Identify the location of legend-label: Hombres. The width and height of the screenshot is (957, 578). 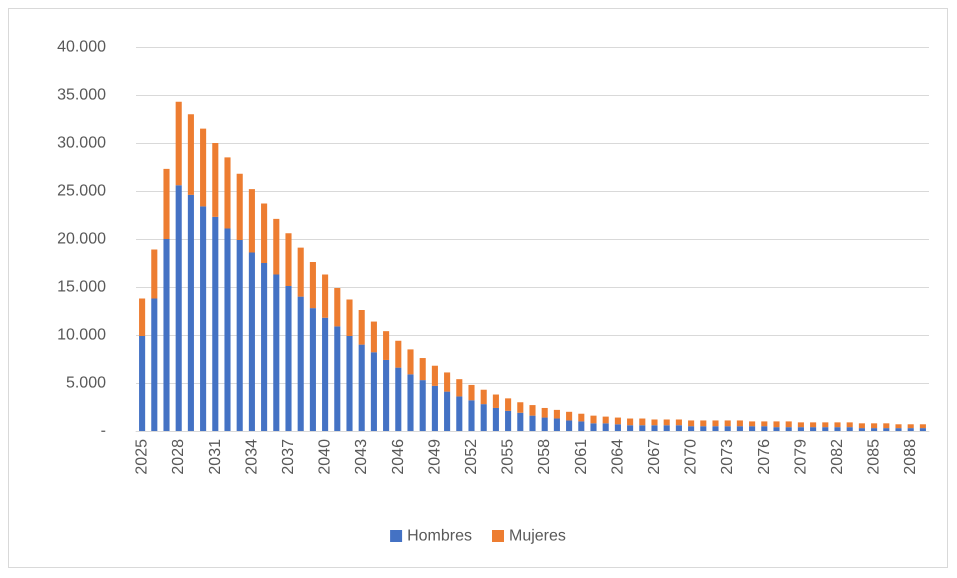
(439, 536).